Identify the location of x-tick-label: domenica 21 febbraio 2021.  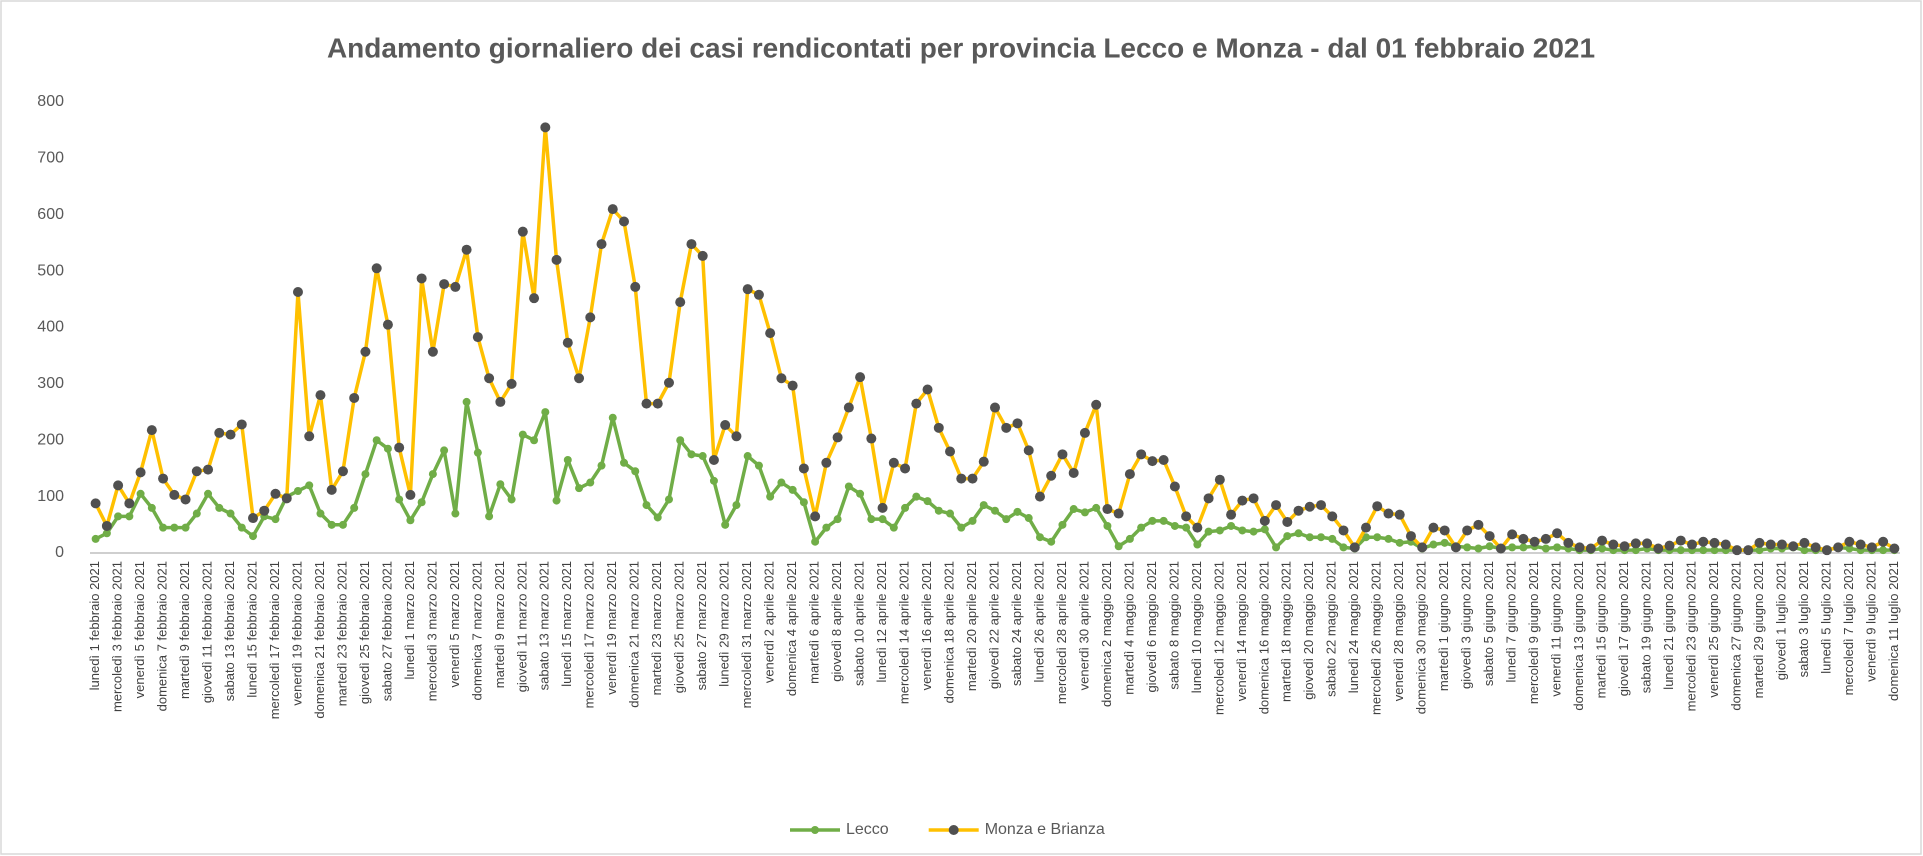
(319, 640).